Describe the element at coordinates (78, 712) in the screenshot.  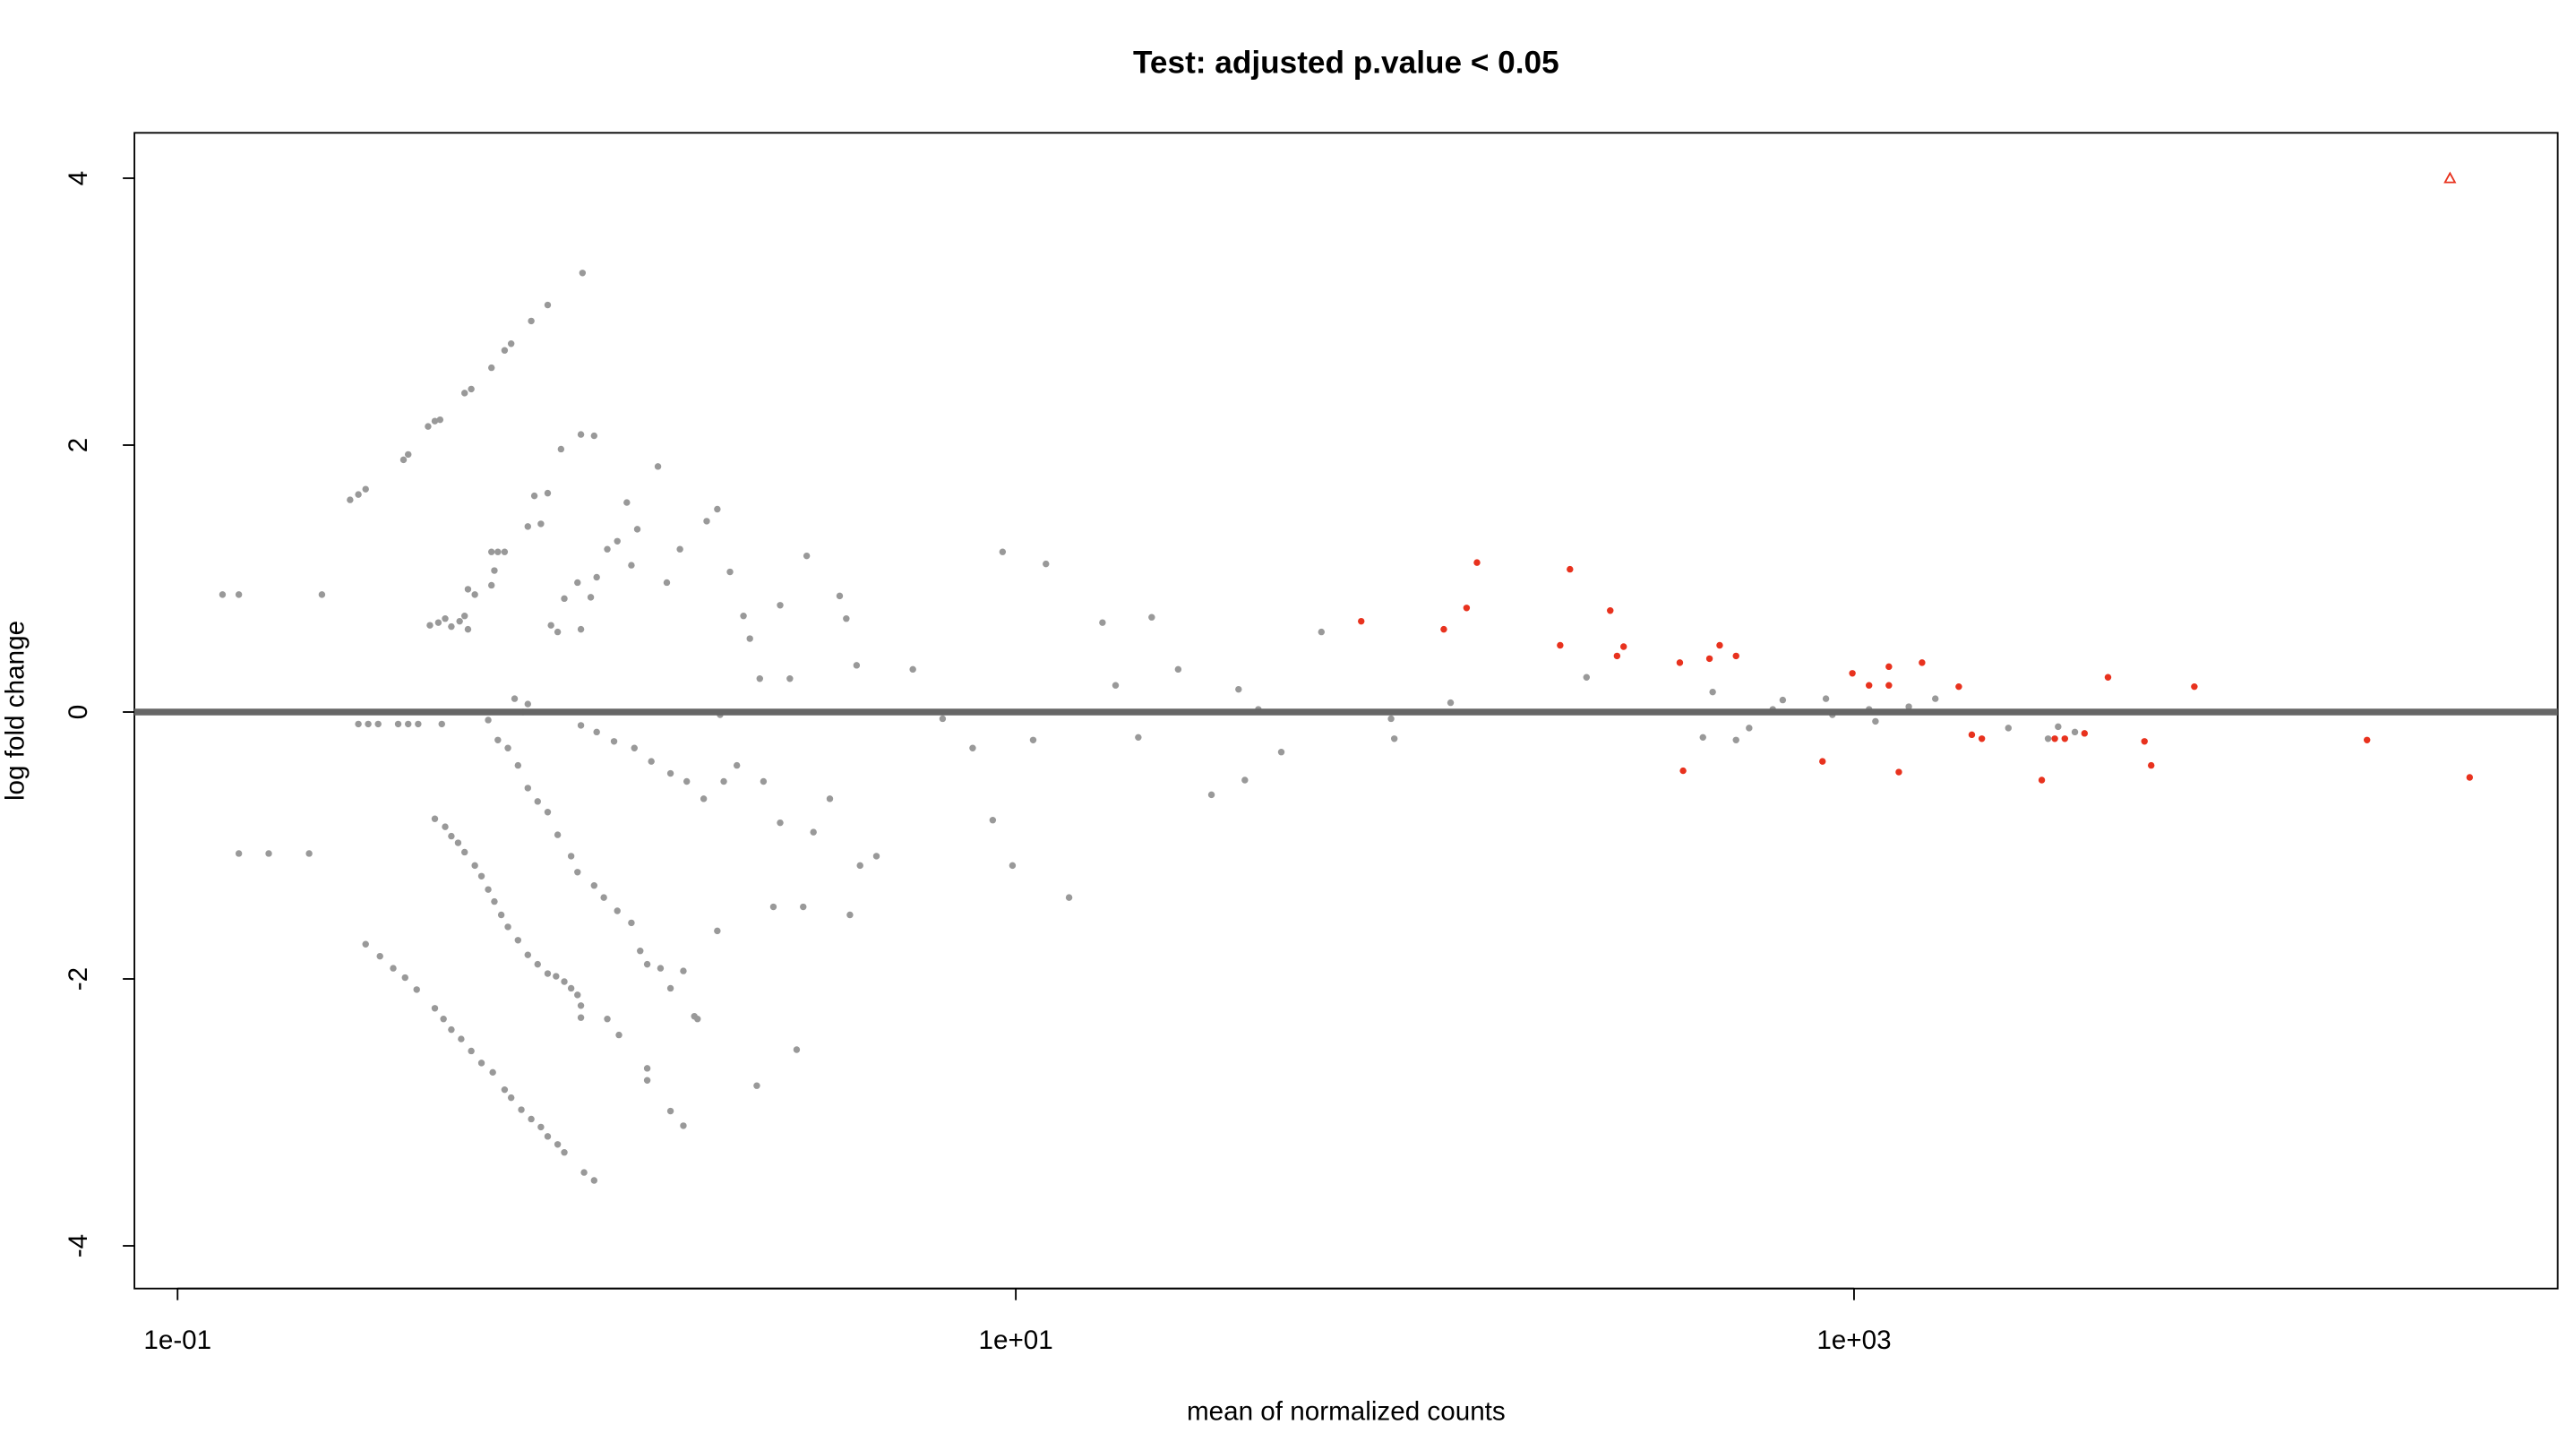
I see `y-tick-label: 0` at that location.